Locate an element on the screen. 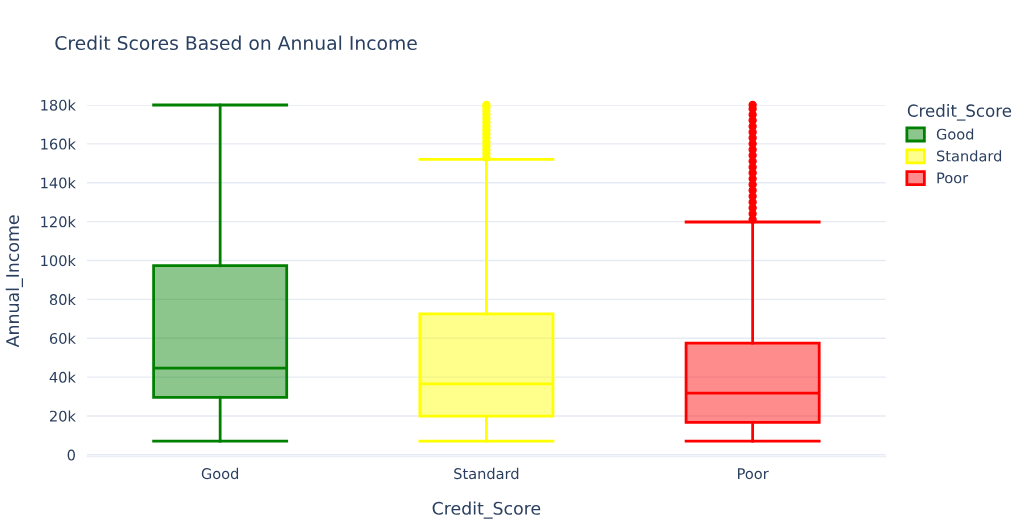 The width and height of the screenshot is (1024, 525). y-tick-label: 120k is located at coordinates (58, 222).